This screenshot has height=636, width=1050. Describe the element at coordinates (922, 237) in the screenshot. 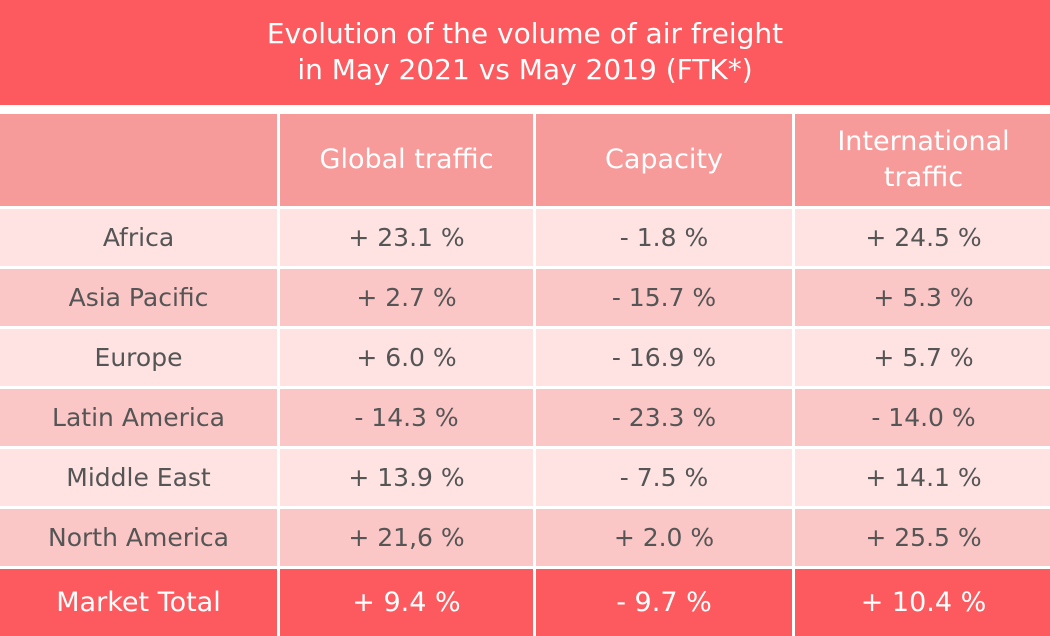

I see `table-cell: + 24.5 %` at that location.